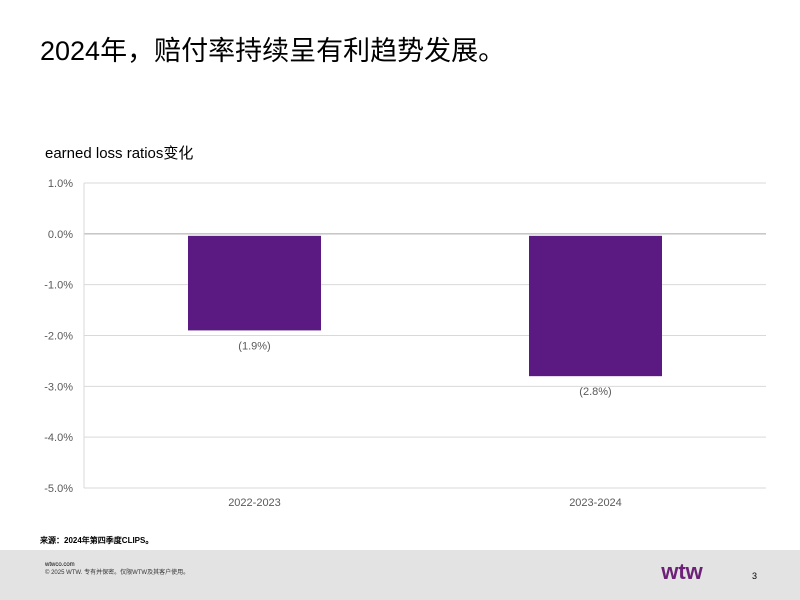 This screenshot has width=800, height=600. What do you see at coordinates (117, 573) in the screenshot?
I see `footer-copyright: © 2025 WTW. 专有并保密。仅限WTW及其客户使用。` at bounding box center [117, 573].